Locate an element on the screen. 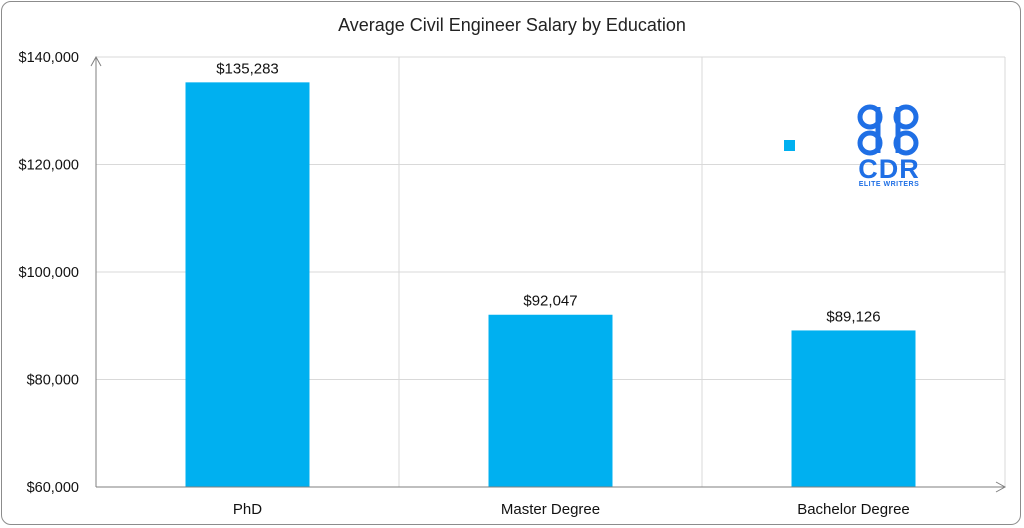 Image resolution: width=1024 pixels, height=528 pixels. cdr-logo: CDR ELITE WRITERS is located at coordinates (888, 146).